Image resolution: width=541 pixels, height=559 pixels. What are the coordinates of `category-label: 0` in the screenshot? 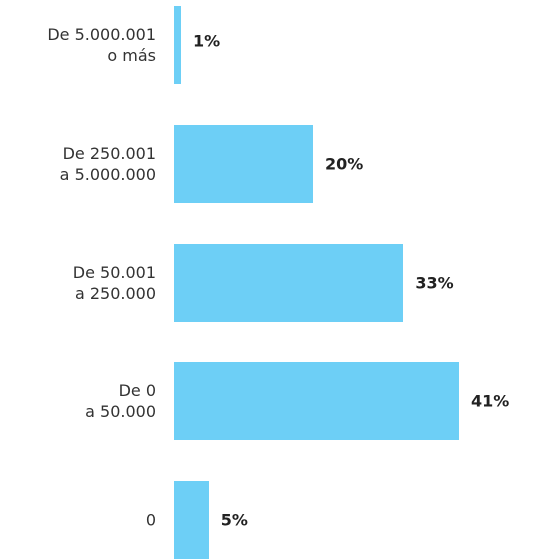 It's located at (150, 520).